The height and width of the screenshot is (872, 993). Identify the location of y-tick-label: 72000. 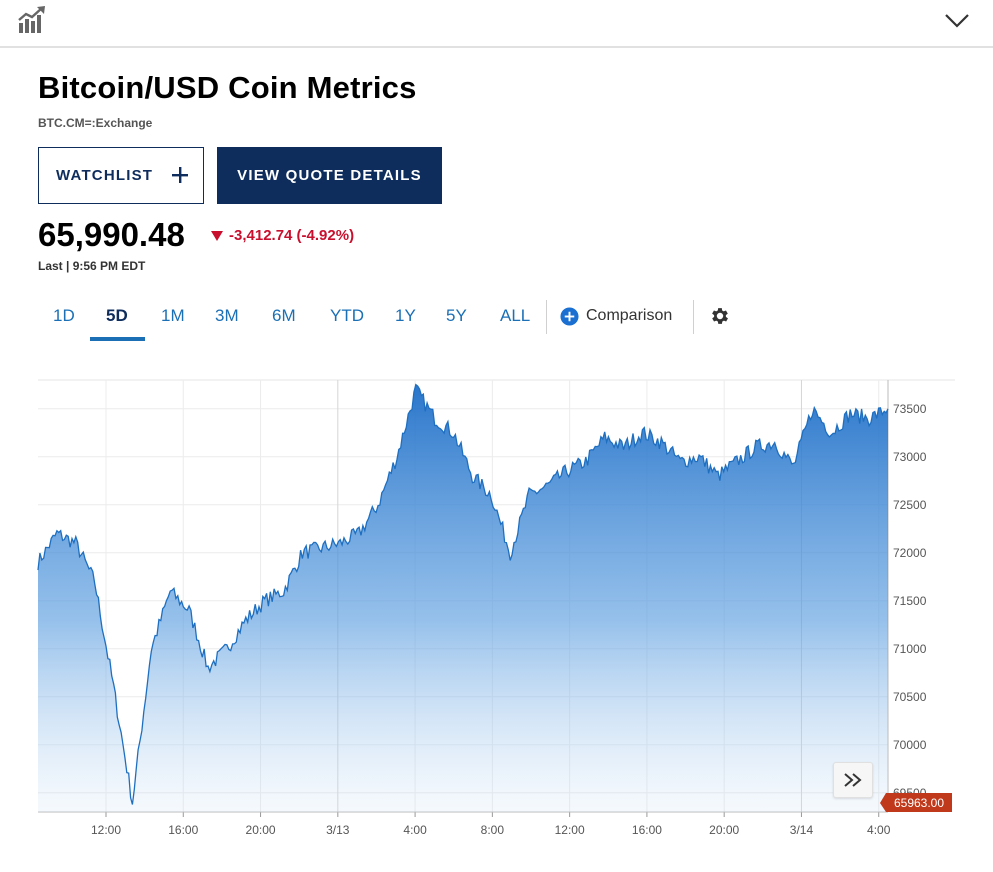
(910, 553).